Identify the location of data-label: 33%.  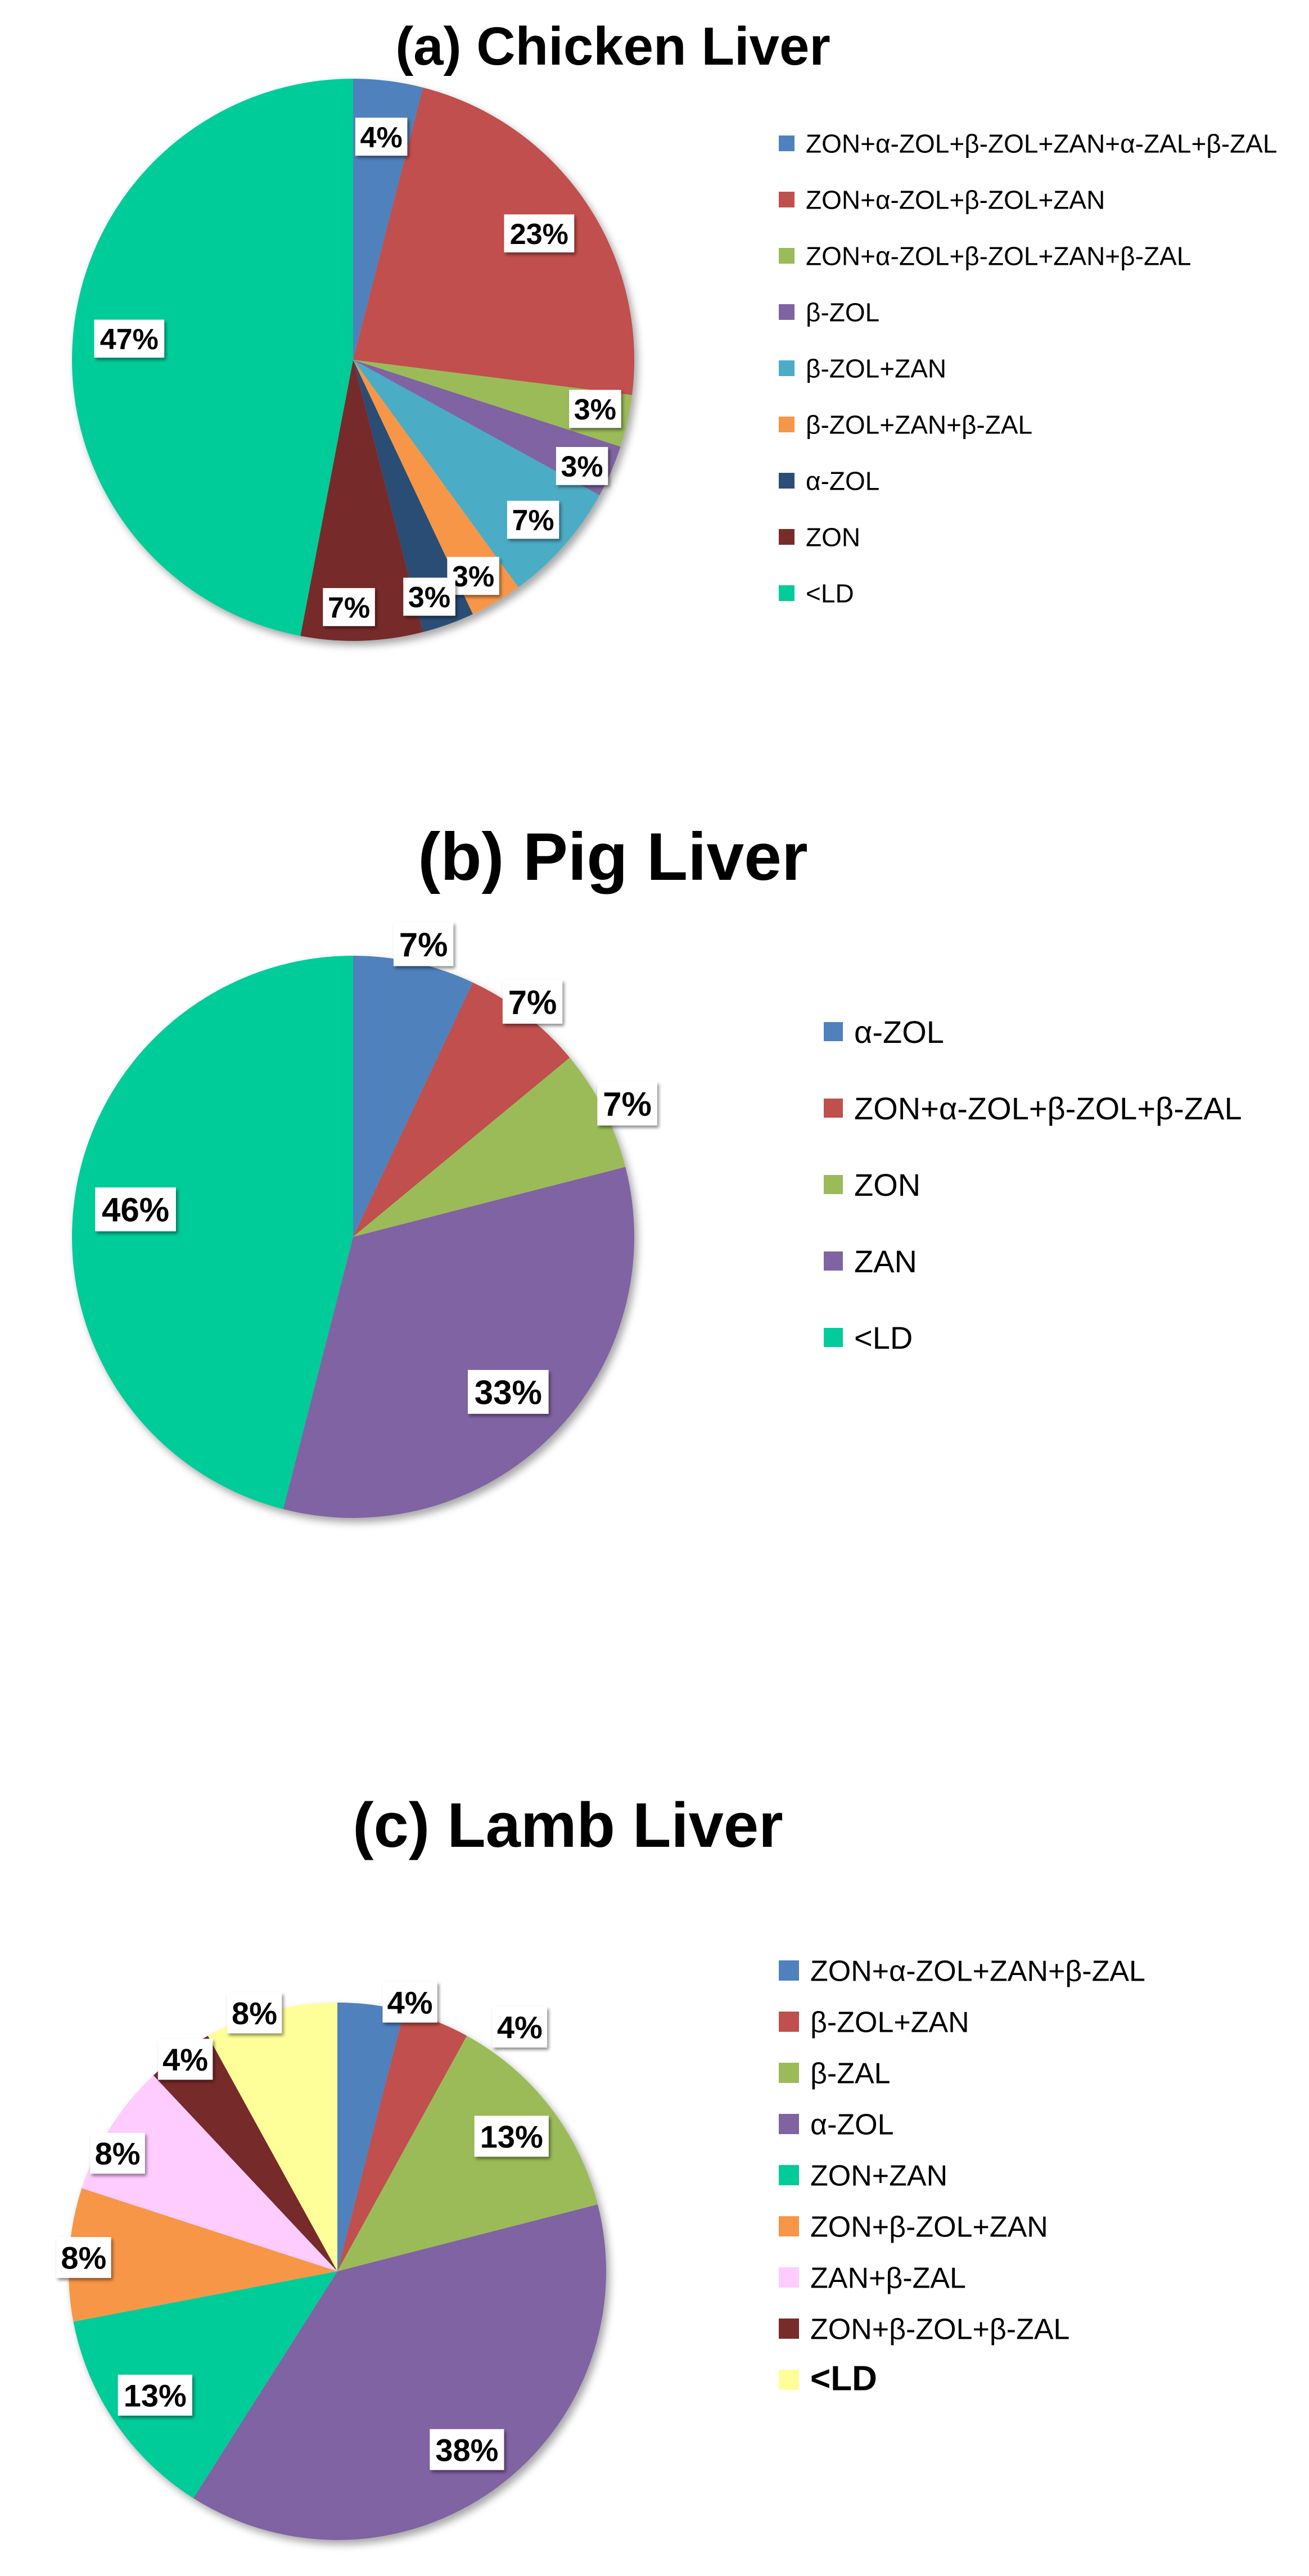
(508, 1392).